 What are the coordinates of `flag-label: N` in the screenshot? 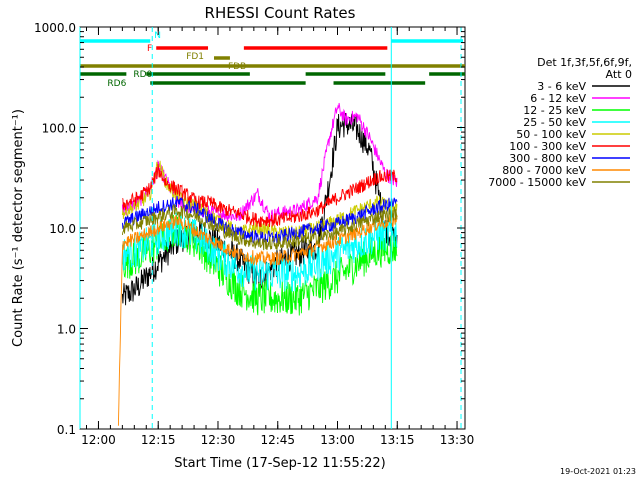 It's located at (157, 36).